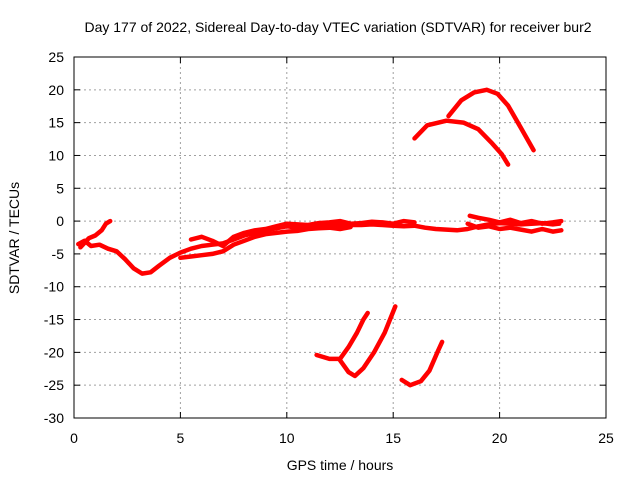 This screenshot has height=480, width=640. I want to click on y-tick-label: -25, so click(54, 385).